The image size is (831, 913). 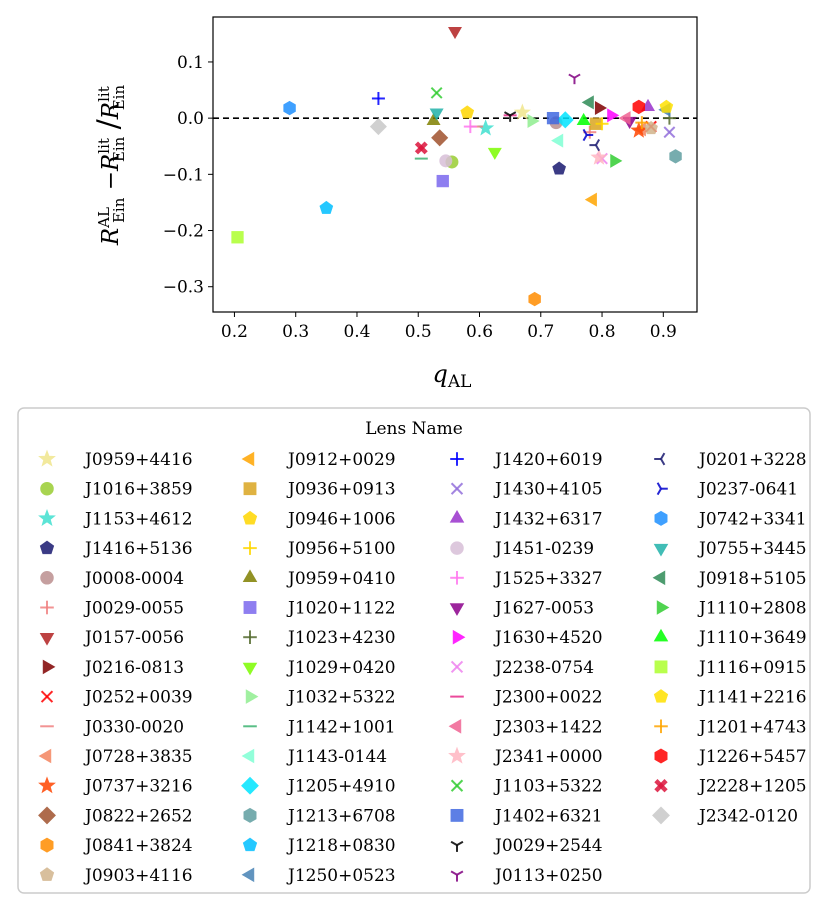 What do you see at coordinates (752, 698) in the screenshot?
I see `legend-label: J1141+2216` at bounding box center [752, 698].